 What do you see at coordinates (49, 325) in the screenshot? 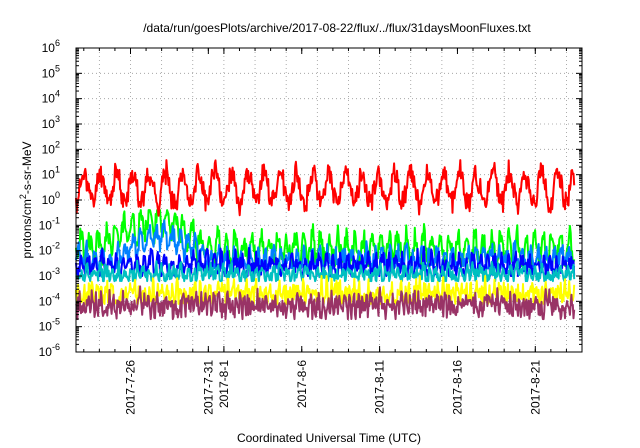
I see `y-tick-label: 10⁻⁵` at bounding box center [49, 325].